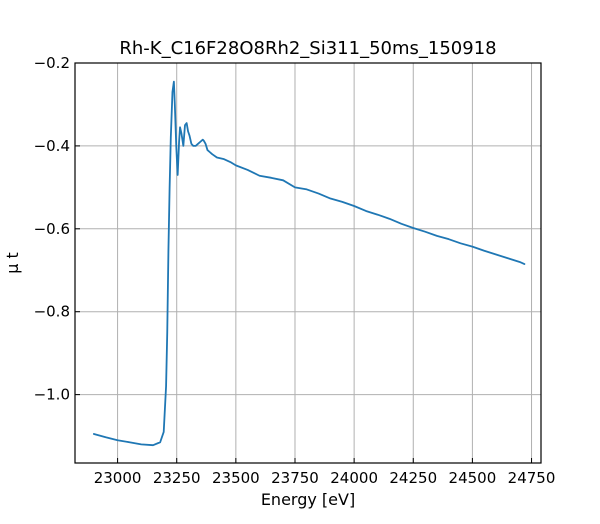  I want to click on x-tick-label: 24500, so click(473, 478).